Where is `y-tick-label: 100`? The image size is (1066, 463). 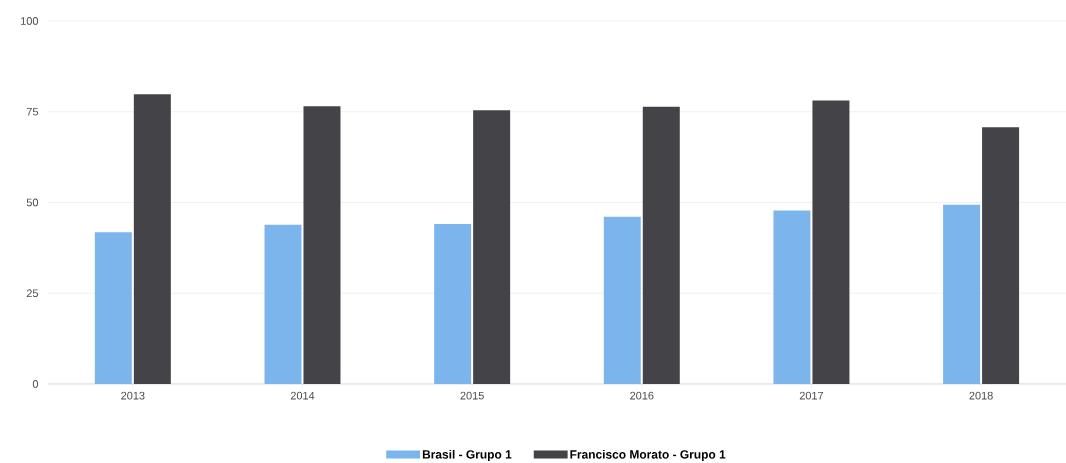
y-tick-label: 100 is located at coordinates (30, 21).